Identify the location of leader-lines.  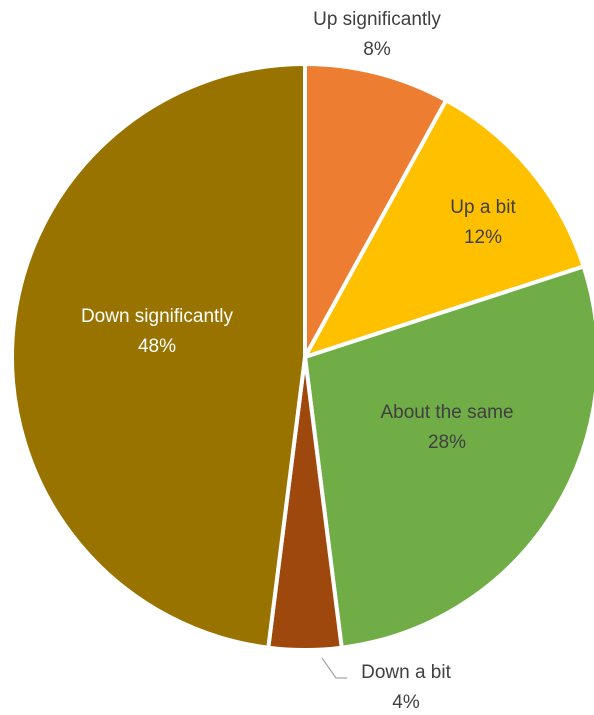
(334, 668).